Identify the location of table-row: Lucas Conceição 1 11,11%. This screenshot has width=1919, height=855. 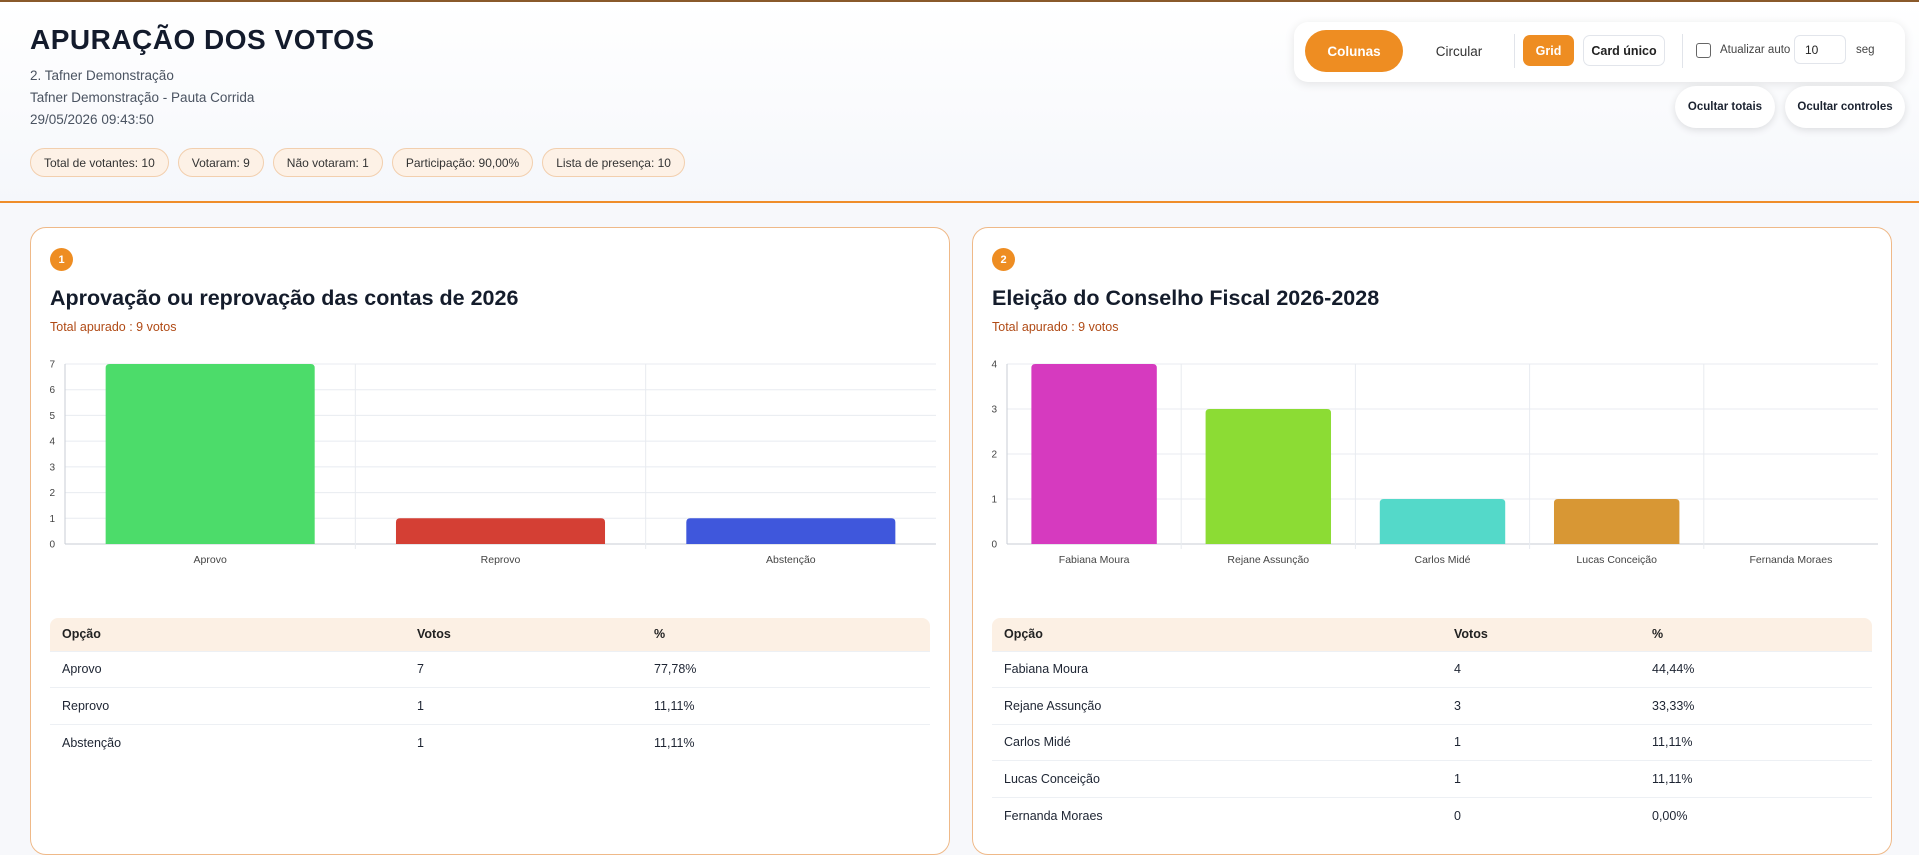
(1432, 778).